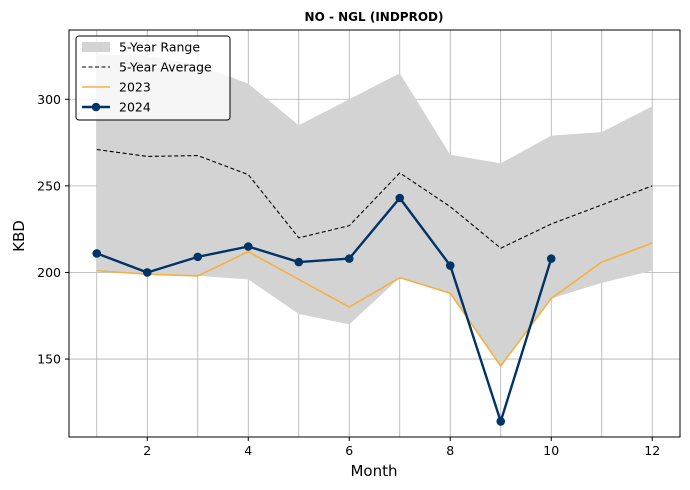 The image size is (690, 490). What do you see at coordinates (19, 236) in the screenshot?
I see `y-axis-label: KBD` at bounding box center [19, 236].